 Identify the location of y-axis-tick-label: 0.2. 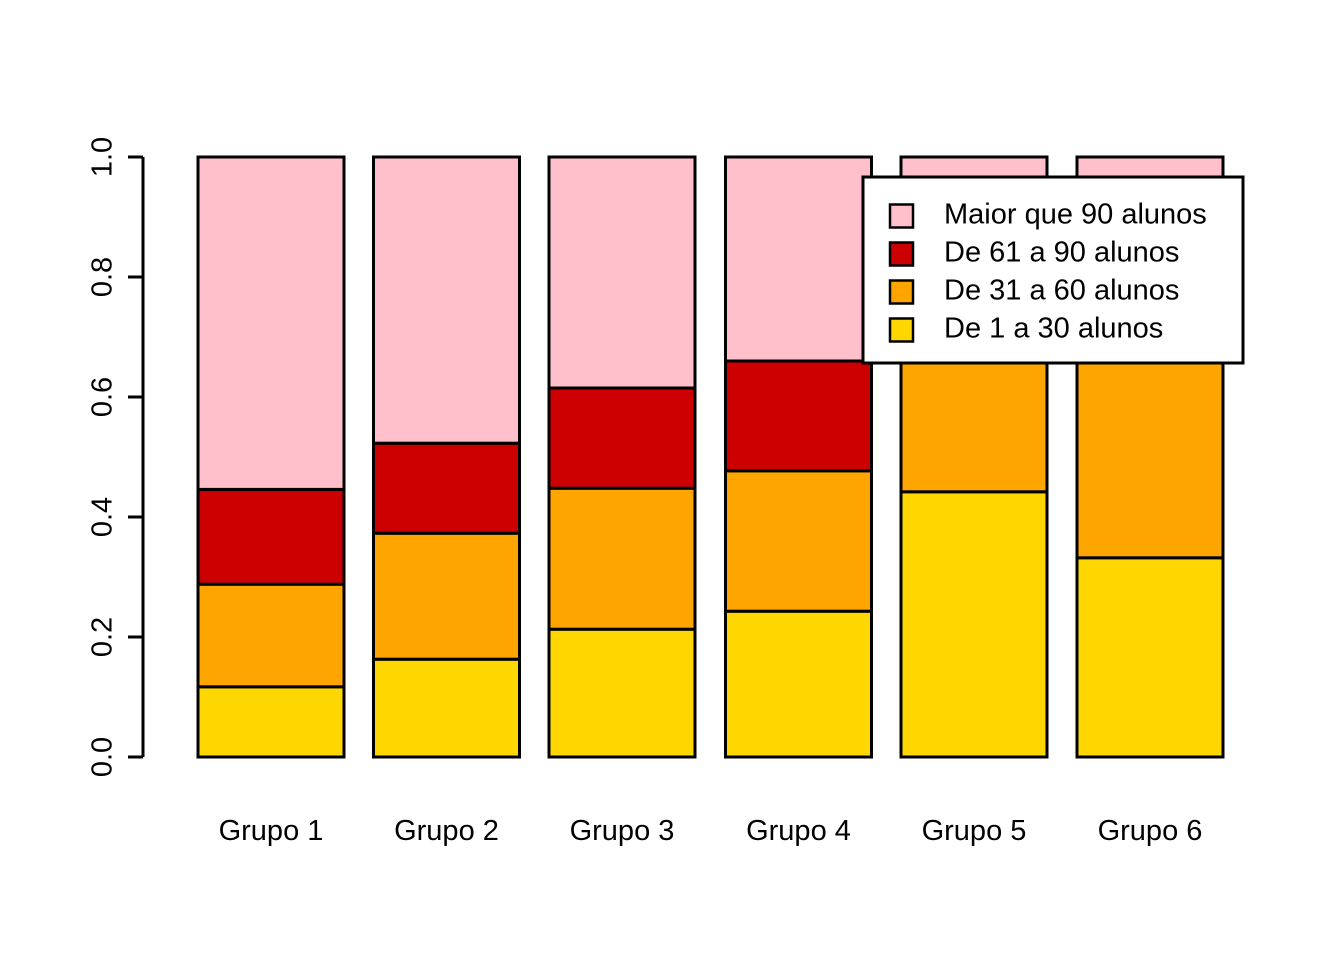
(103, 637).